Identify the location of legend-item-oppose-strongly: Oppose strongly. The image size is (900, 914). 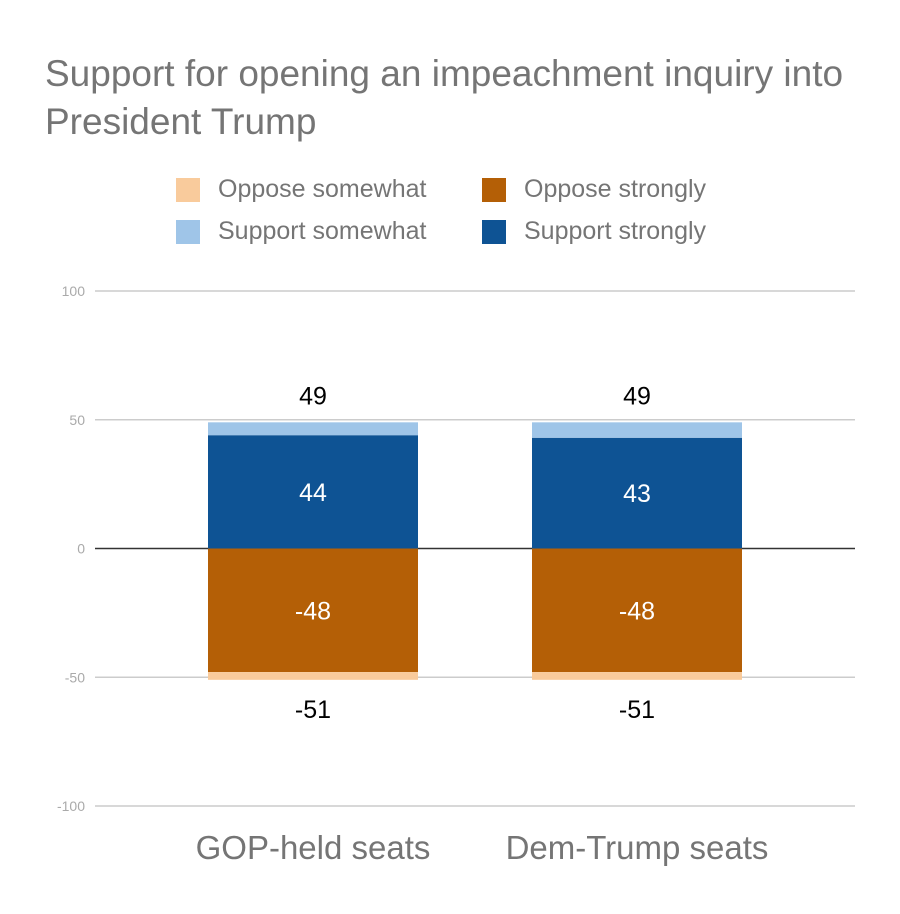
(594, 189).